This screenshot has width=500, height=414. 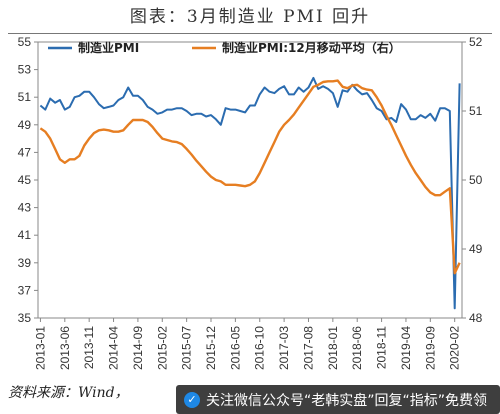 I want to click on x-tick-label: 2015-07, so click(x=187, y=348).